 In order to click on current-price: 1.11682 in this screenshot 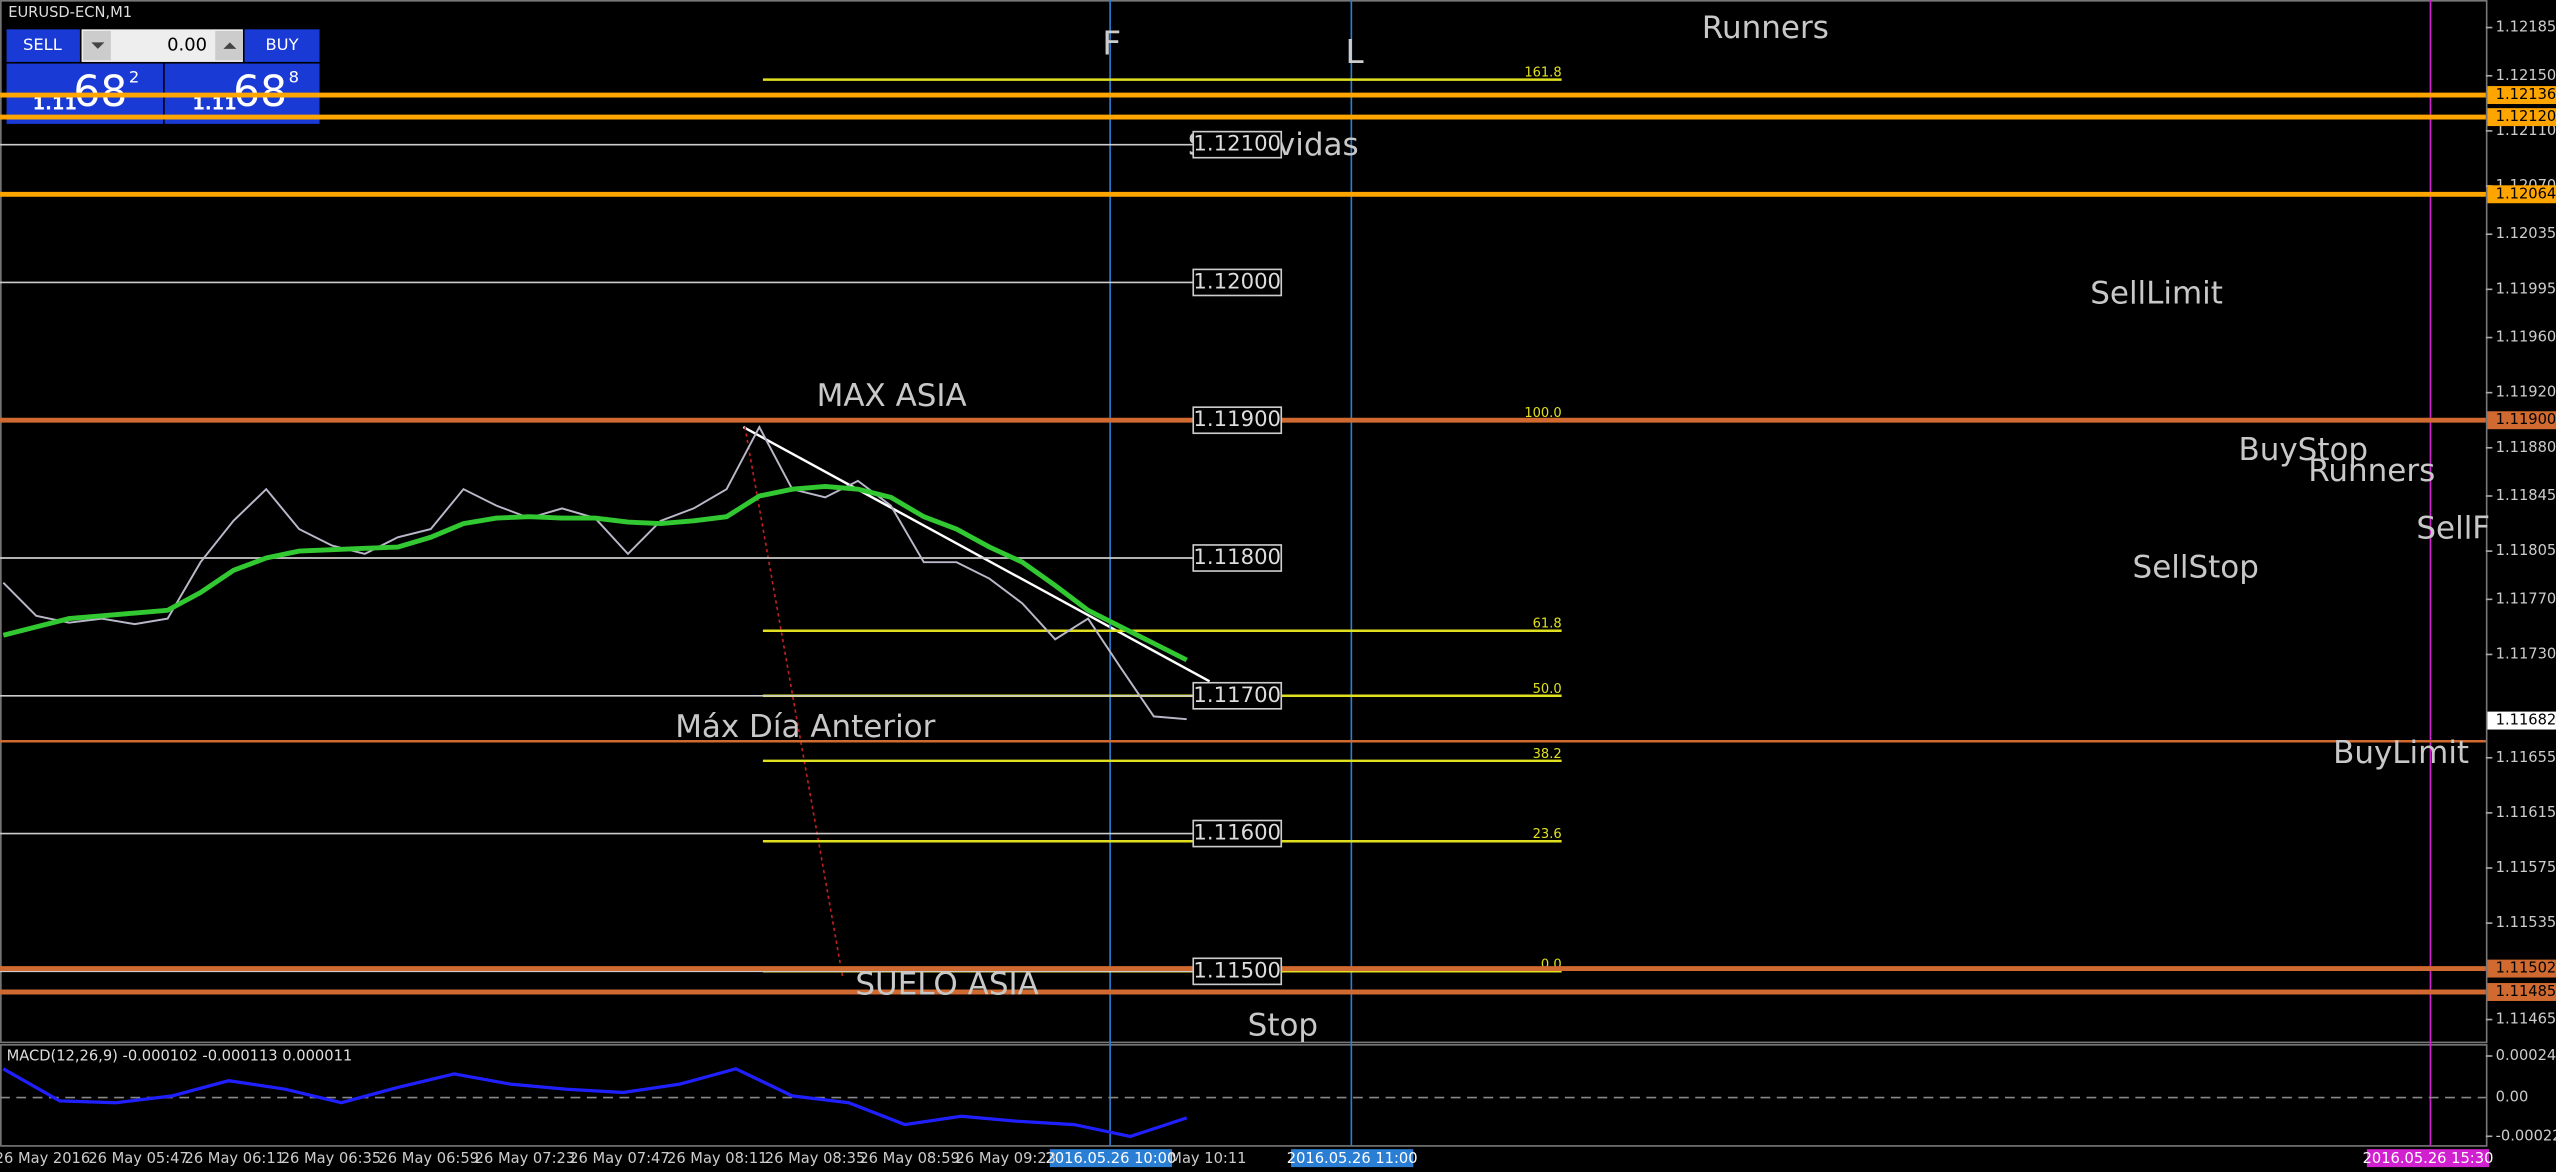, I will do `click(2526, 720)`.